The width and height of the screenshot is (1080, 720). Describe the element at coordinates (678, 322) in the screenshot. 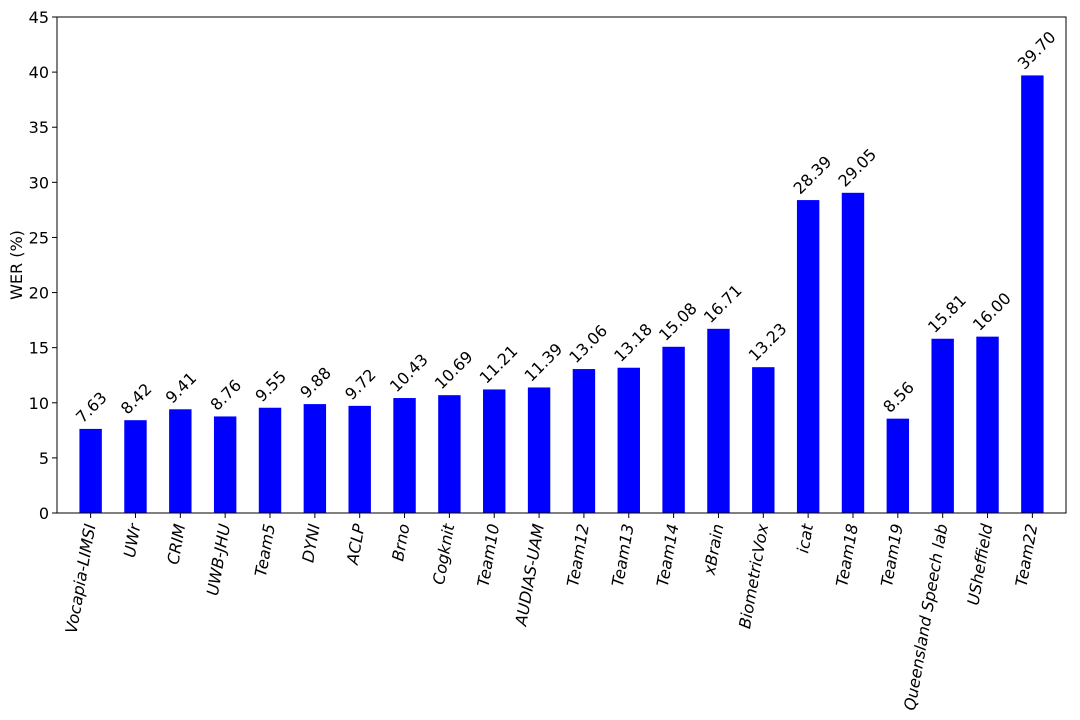

I see `data-label: 15.08` at that location.